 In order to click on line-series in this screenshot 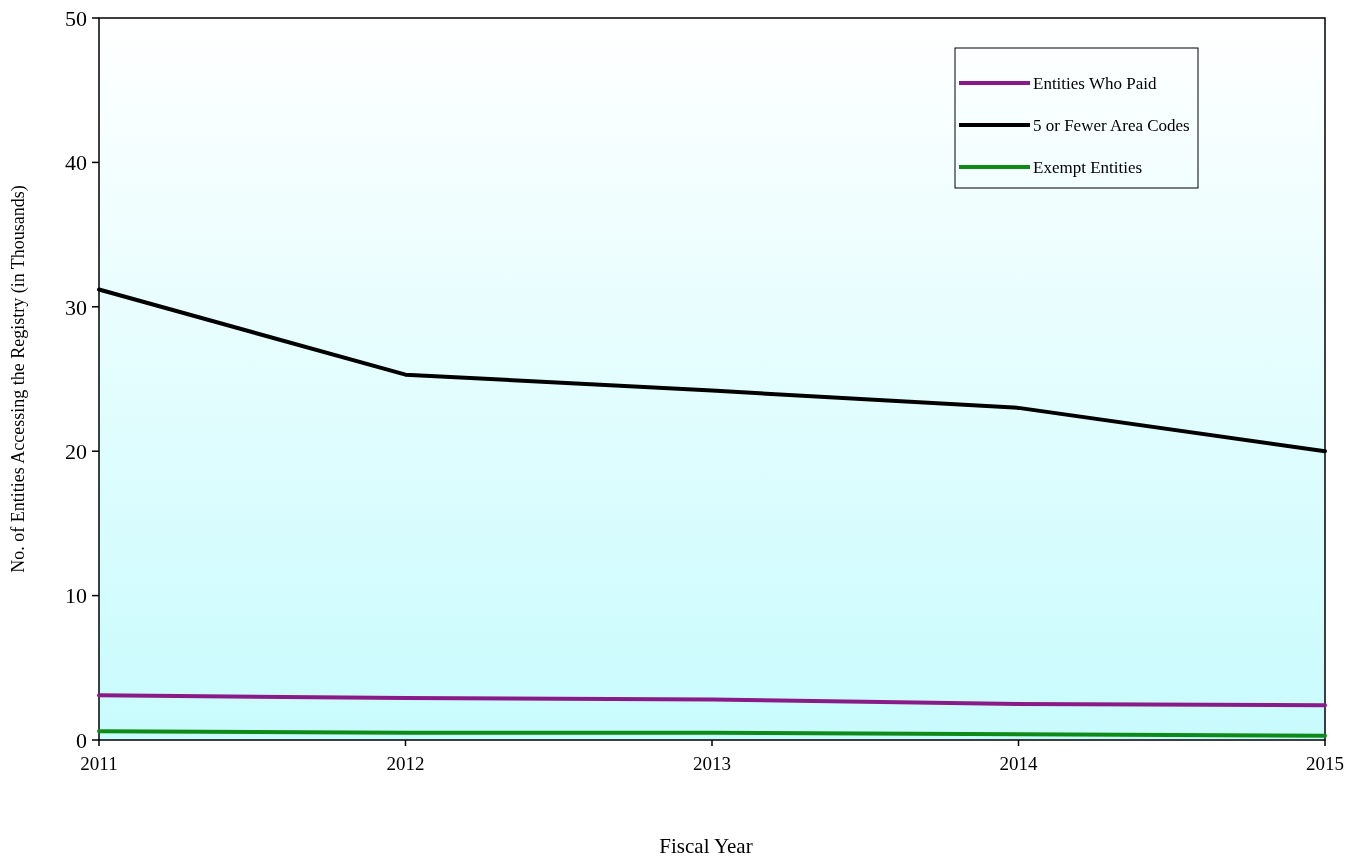, I will do `click(712, 700)`.